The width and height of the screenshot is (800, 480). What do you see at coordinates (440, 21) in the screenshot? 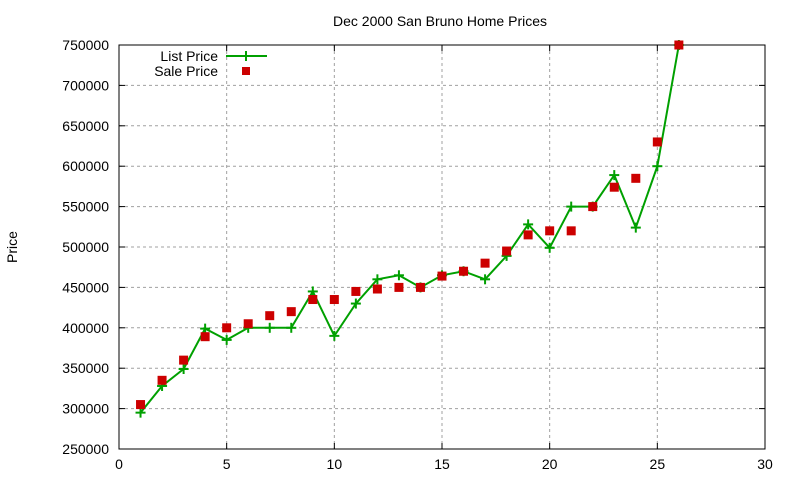
I see `chart-title: Dec 2000 San Bruno Home Prices` at bounding box center [440, 21].